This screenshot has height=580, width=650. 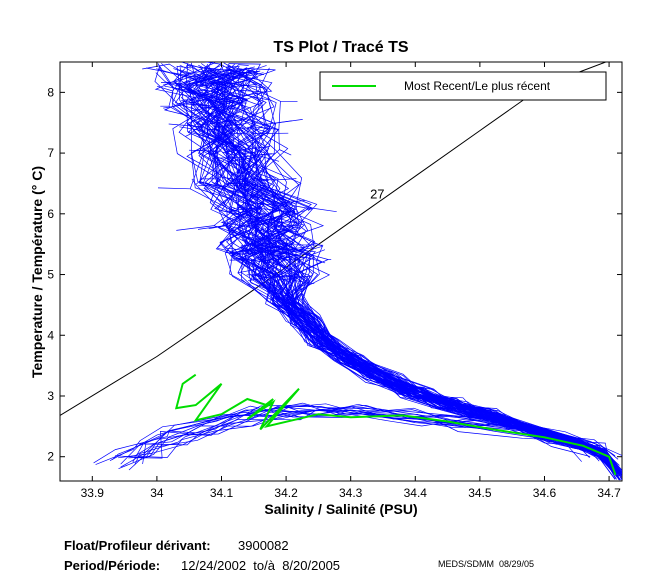 What do you see at coordinates (260, 565) in the screenshot?
I see `period-value: 12/24/2002 to/à 8/20/2005` at bounding box center [260, 565].